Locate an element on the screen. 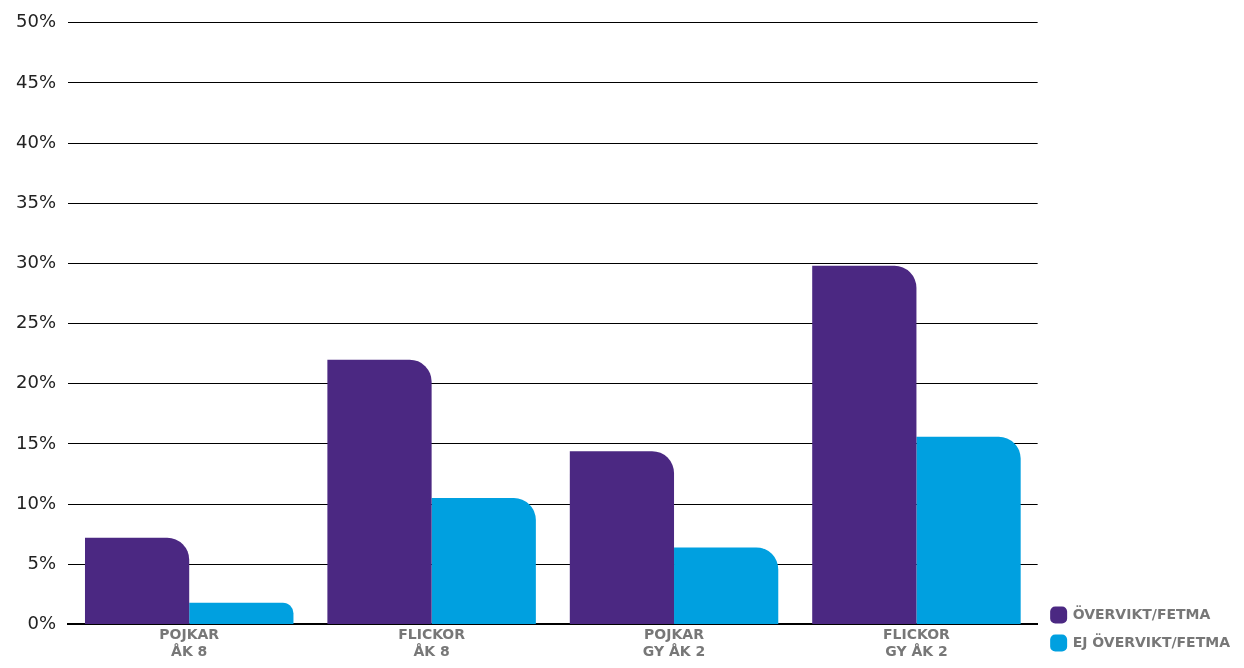 The height and width of the screenshot is (668, 1244). x-tick-label: POJKAR ÅK 8 is located at coordinates (189, 643).